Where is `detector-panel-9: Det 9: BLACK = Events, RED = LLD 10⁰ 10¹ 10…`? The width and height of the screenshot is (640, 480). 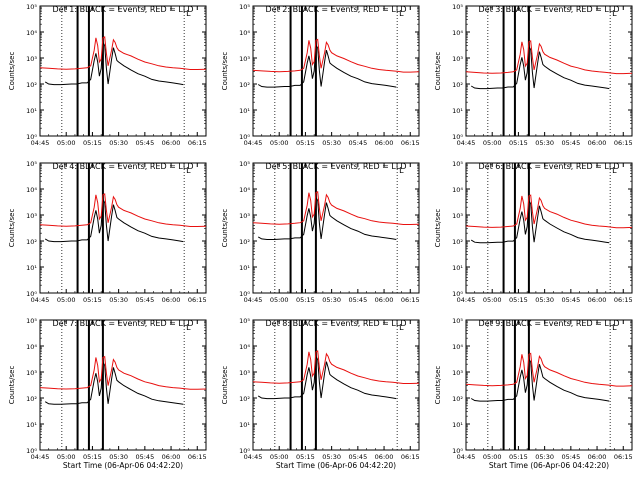
detector-panel-9: Det 9: BLACK = Events, RED = LLD 10⁰ 10¹ 10… is located at coordinates (533, 393).